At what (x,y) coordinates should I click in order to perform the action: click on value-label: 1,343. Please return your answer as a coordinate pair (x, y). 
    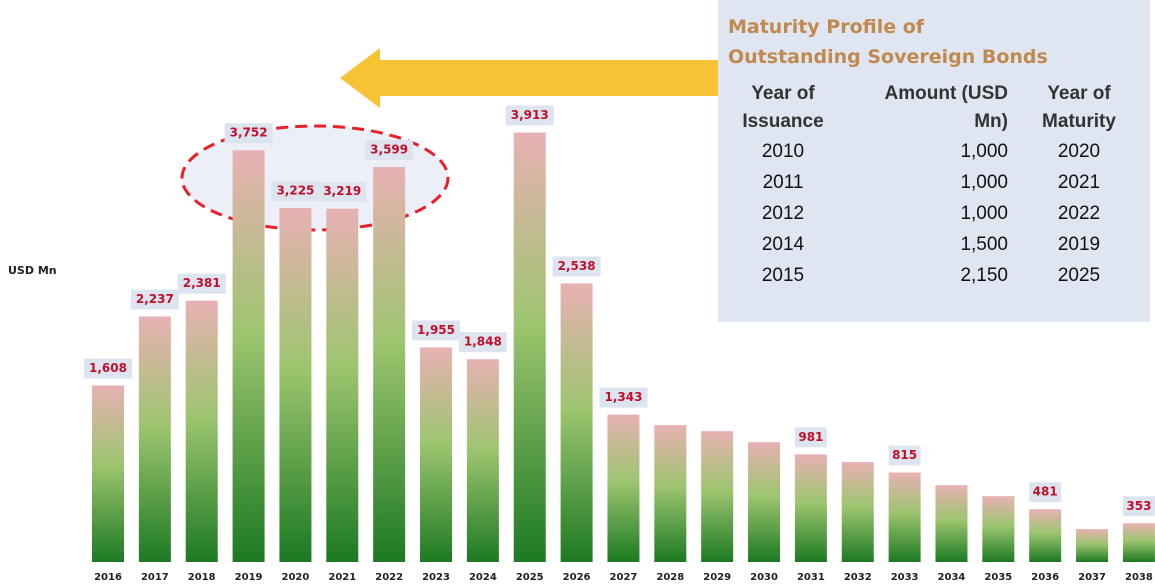
    Looking at the image, I should click on (623, 397).